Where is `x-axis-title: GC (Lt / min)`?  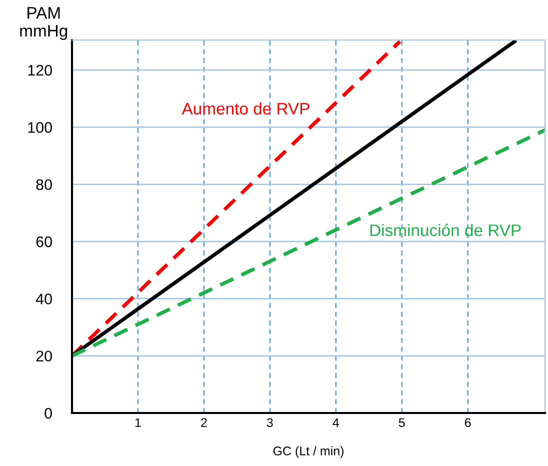 x-axis-title: GC (Lt / min) is located at coordinates (308, 452).